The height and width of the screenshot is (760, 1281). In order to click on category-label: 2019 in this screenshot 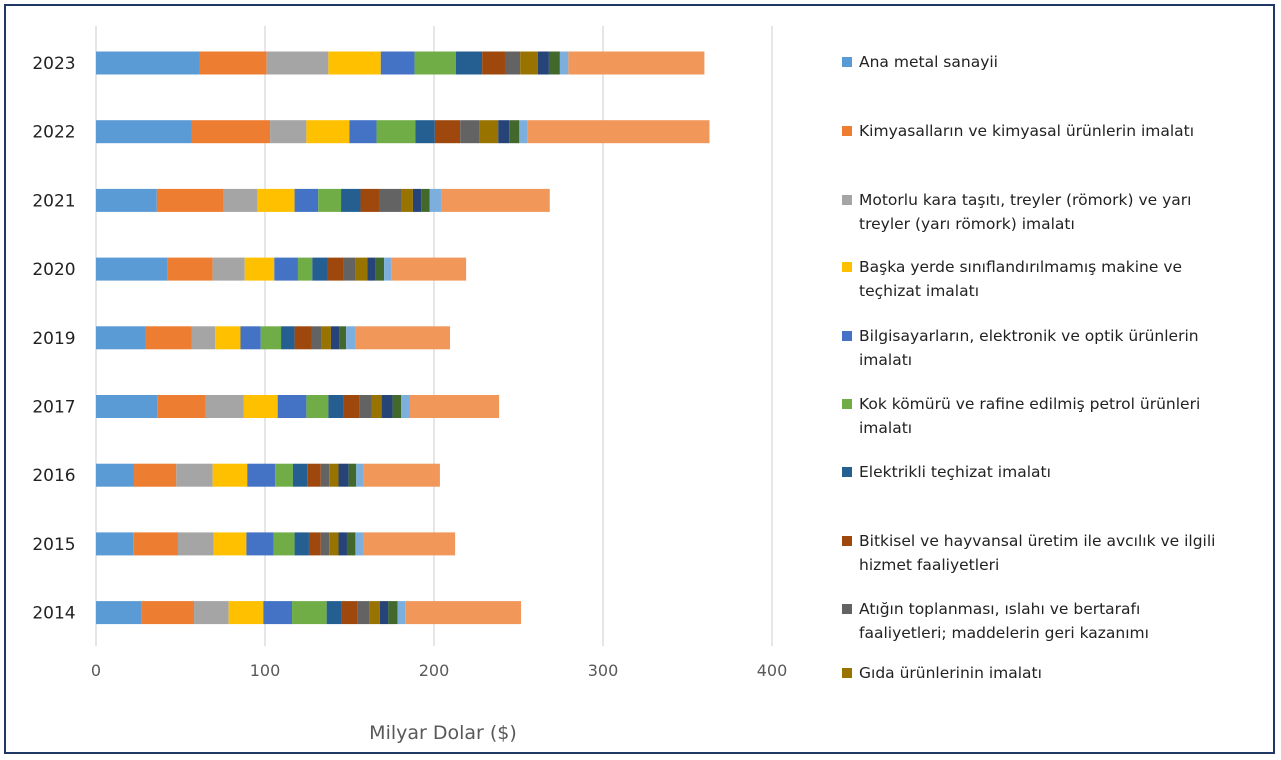, I will do `click(53, 339)`.